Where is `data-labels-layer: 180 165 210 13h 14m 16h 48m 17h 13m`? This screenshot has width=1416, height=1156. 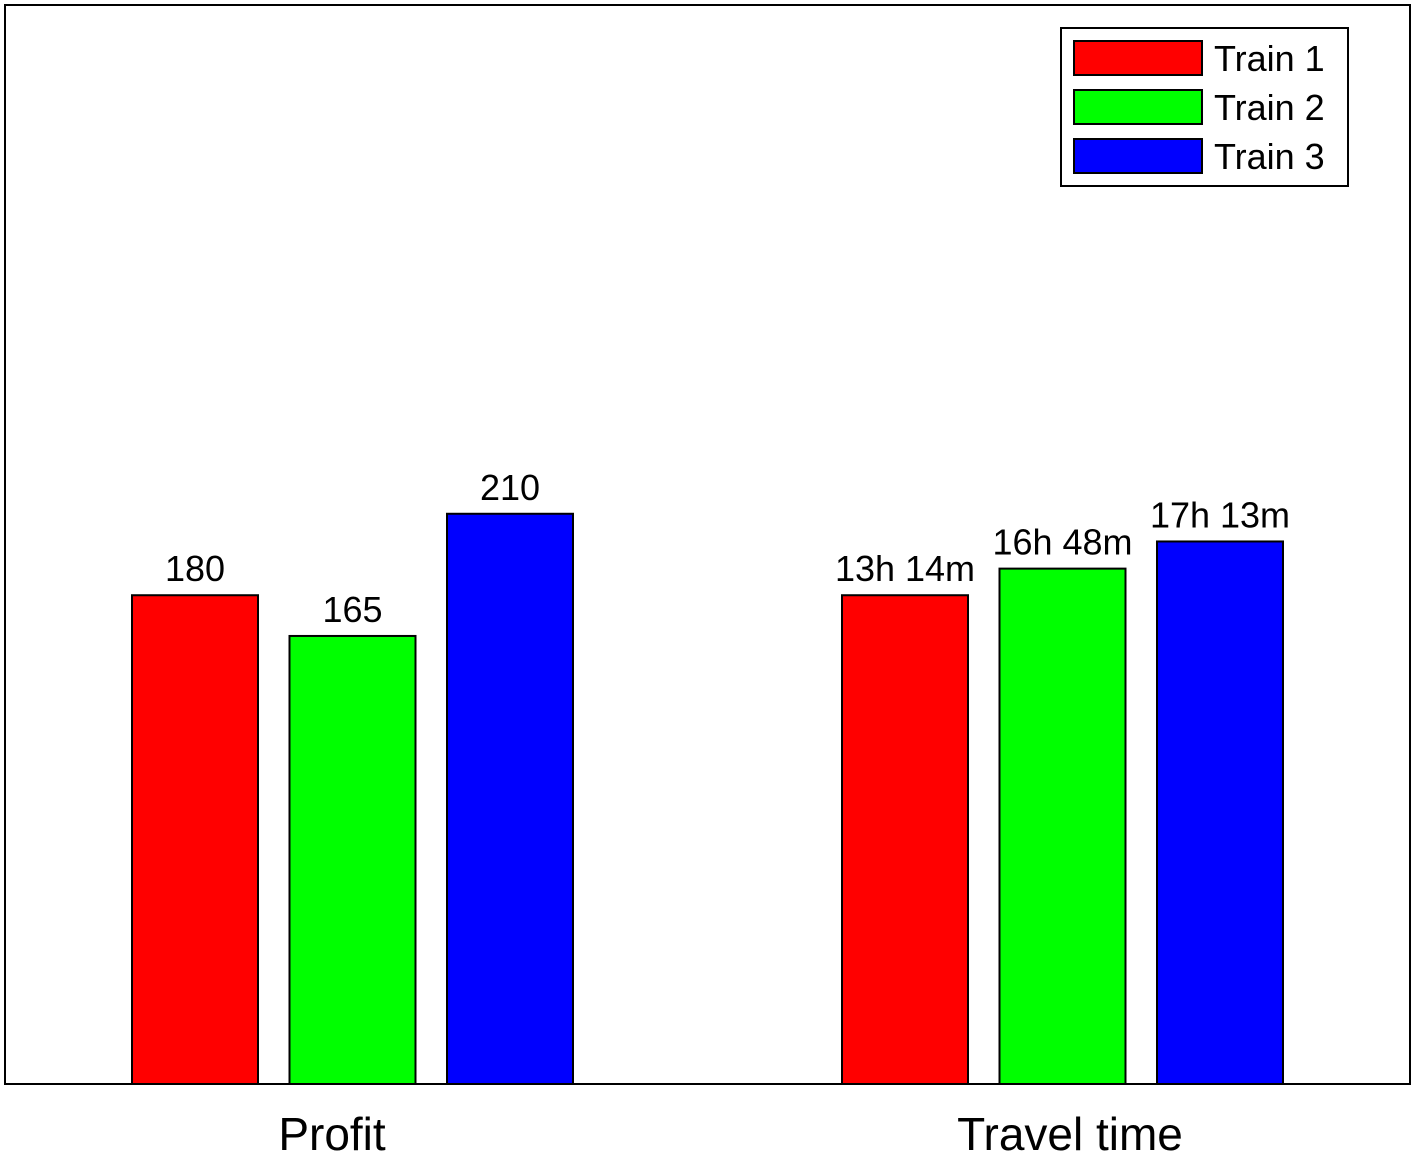
data-labels-layer: 180 165 210 13h 14m 16h 48m 17h 13m is located at coordinates (727, 548).